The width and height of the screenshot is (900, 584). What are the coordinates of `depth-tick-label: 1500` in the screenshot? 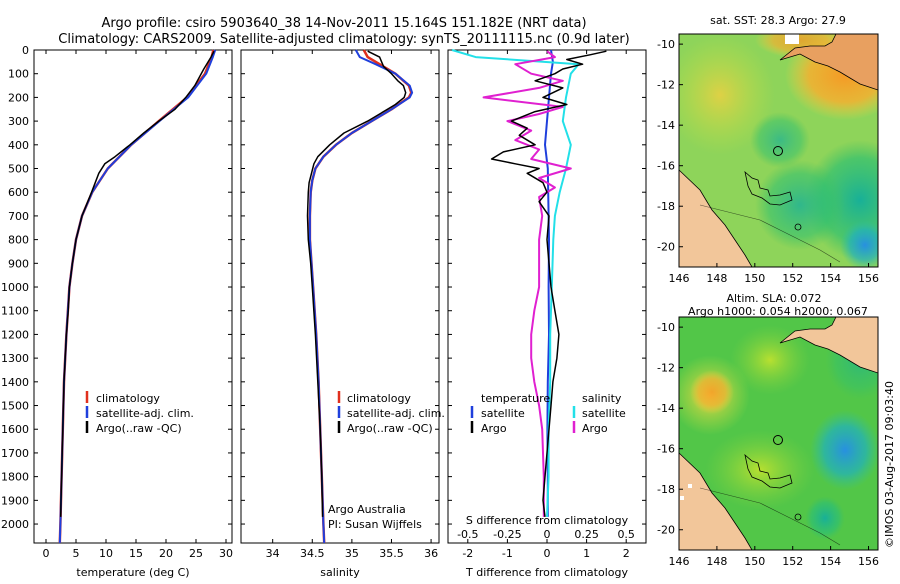 It's located at (15, 406).